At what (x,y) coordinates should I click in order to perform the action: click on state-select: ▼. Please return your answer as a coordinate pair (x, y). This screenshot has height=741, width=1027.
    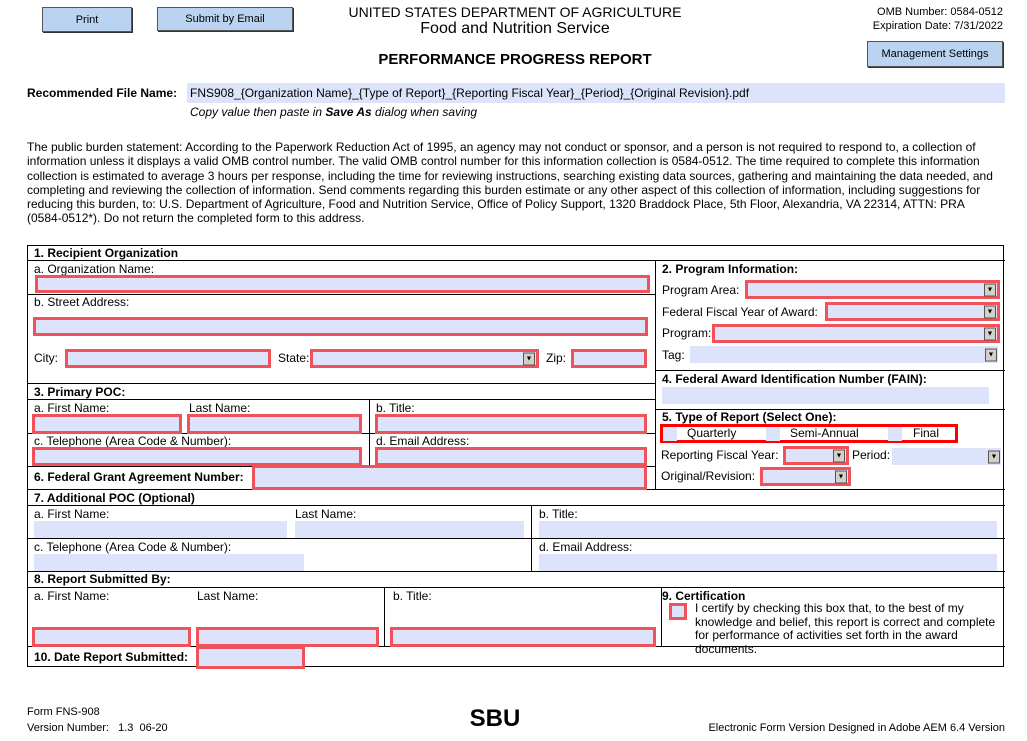
    Looking at the image, I should click on (424, 358).